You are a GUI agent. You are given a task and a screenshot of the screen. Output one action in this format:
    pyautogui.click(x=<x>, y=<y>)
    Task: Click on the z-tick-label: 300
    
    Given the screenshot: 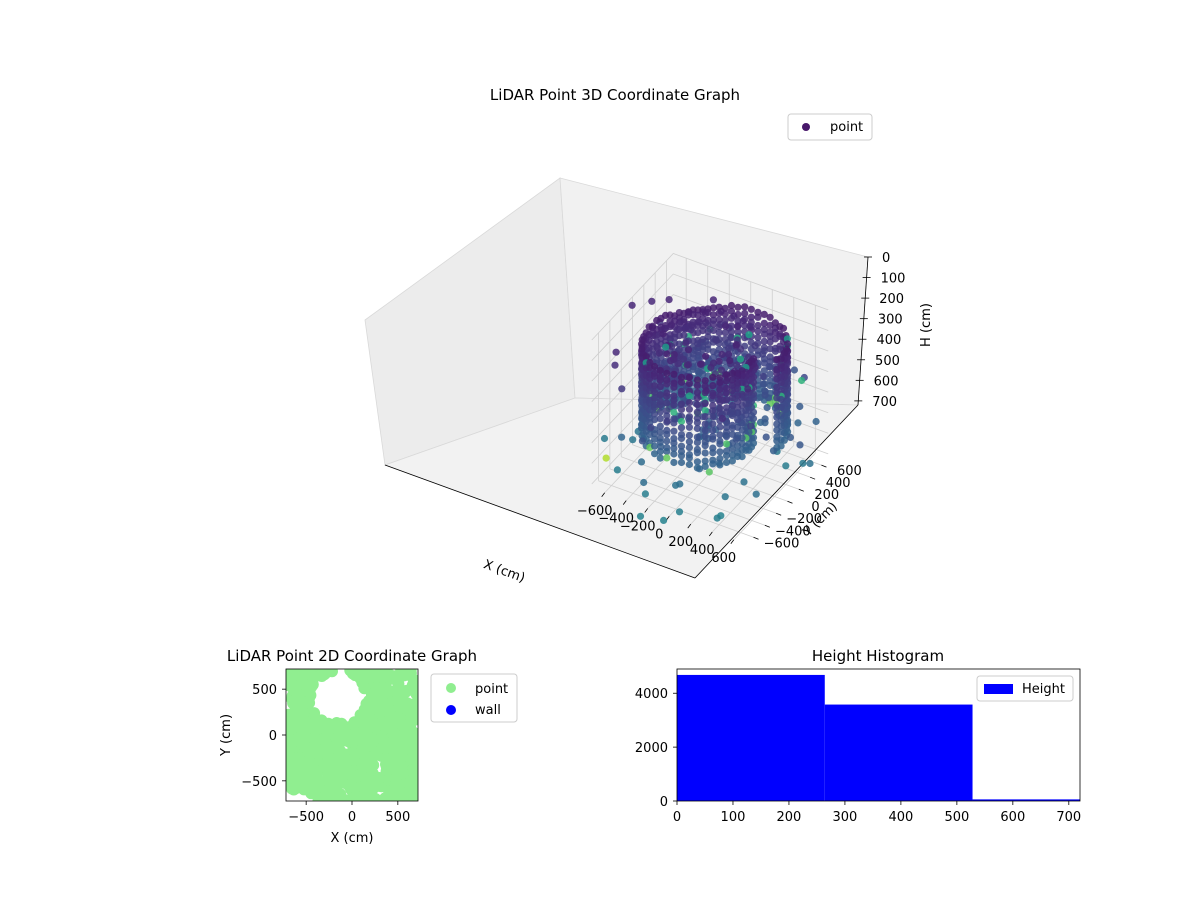 What is the action you would take?
    pyautogui.click(x=890, y=320)
    